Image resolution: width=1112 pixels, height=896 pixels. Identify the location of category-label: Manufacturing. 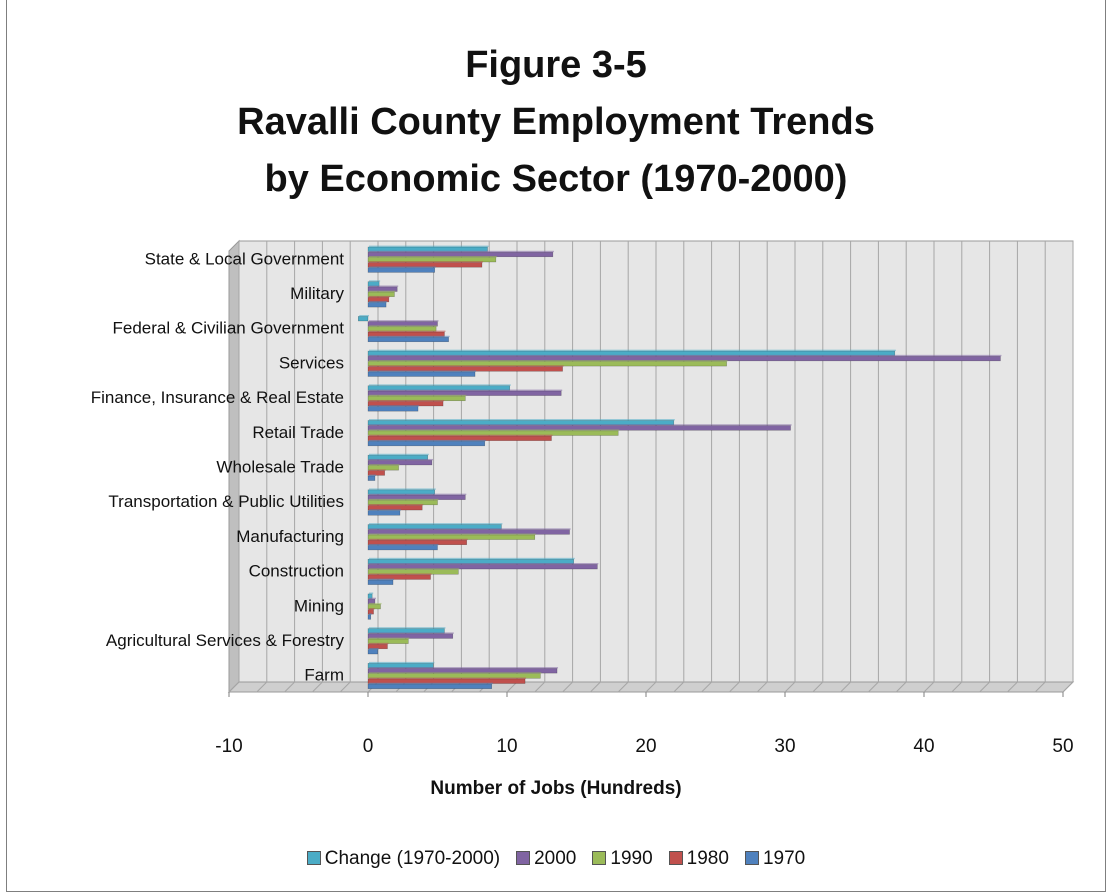
(290, 536).